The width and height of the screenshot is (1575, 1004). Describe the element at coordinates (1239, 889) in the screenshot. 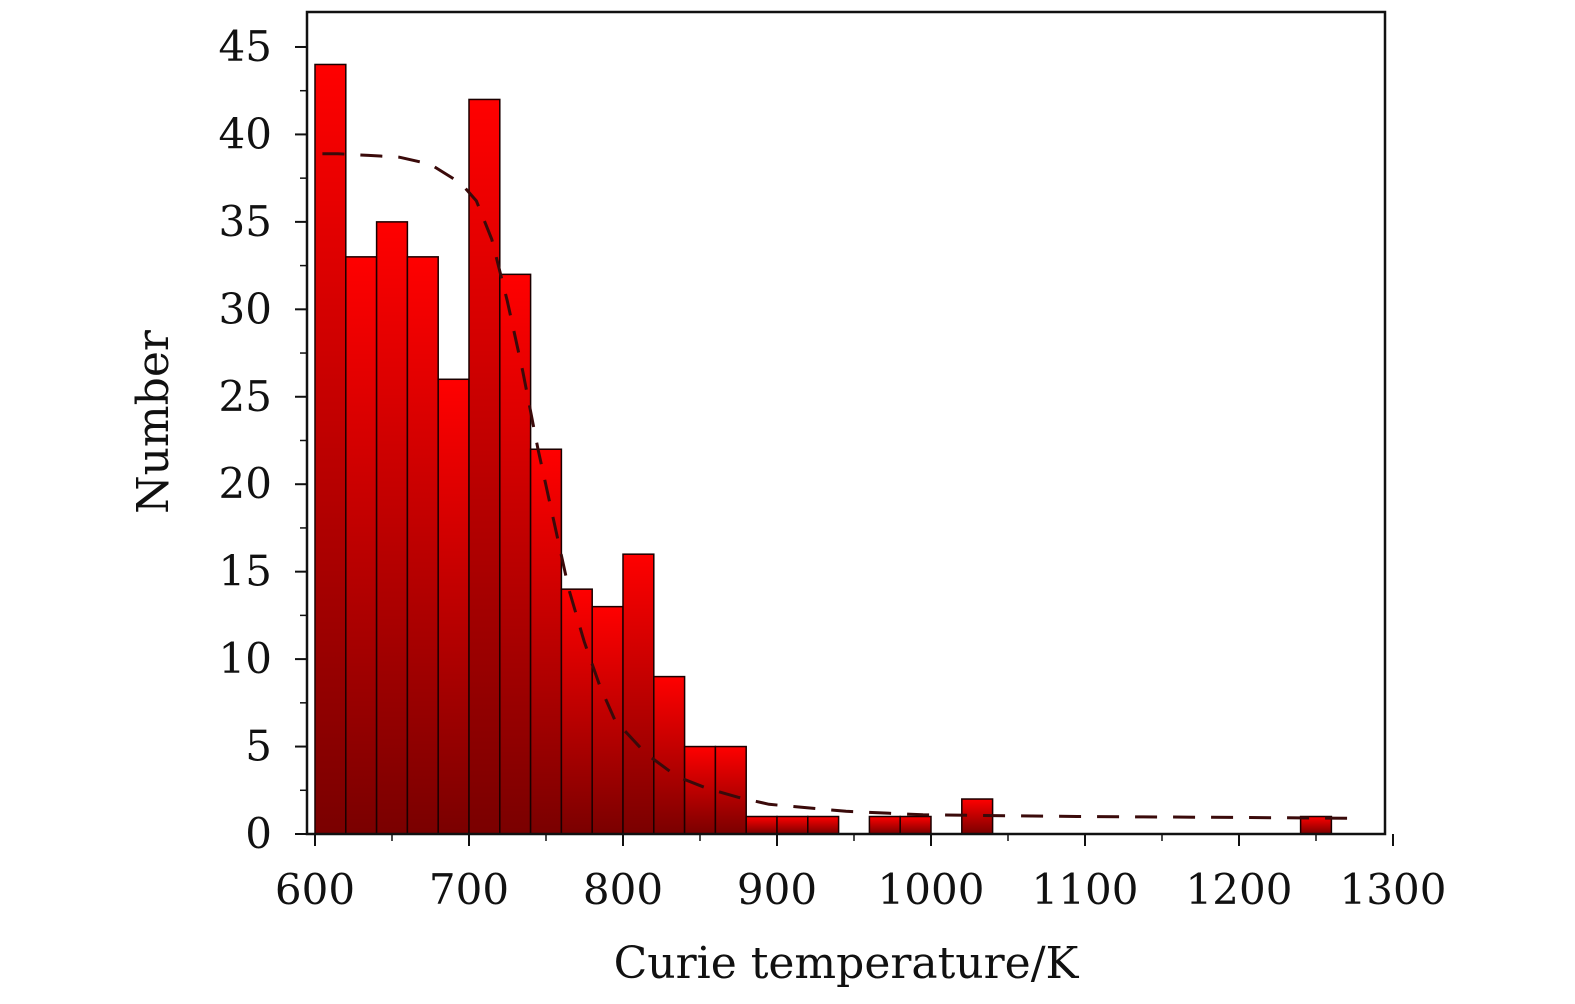

I see `x-tick-label: 1200` at that location.